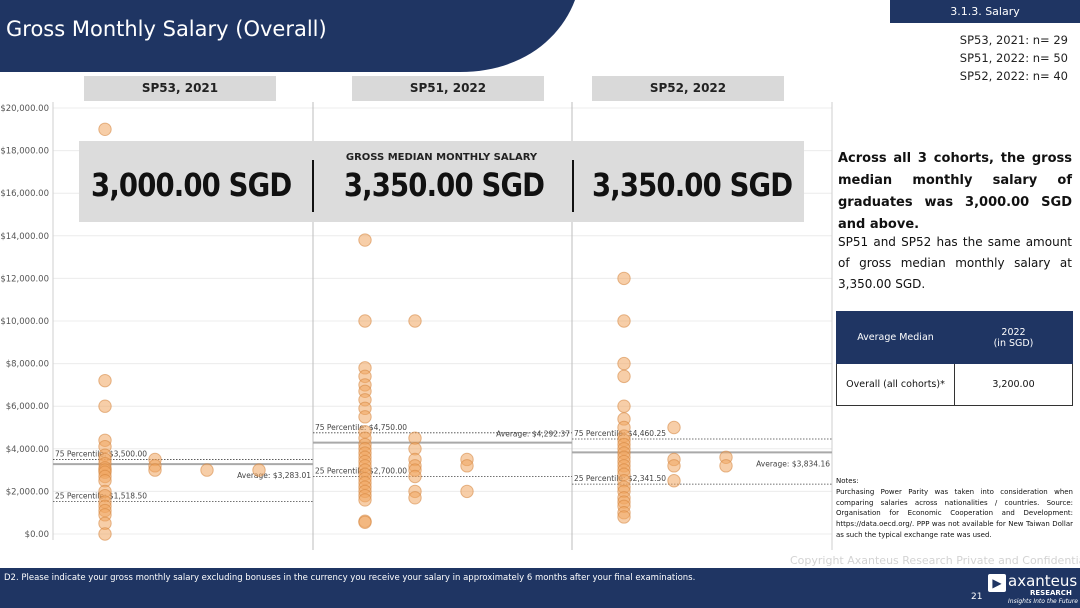 This screenshot has height=608, width=1080. I want to click on sample-size-sp52: SP52, 2022: n= 40, so click(1013, 76).